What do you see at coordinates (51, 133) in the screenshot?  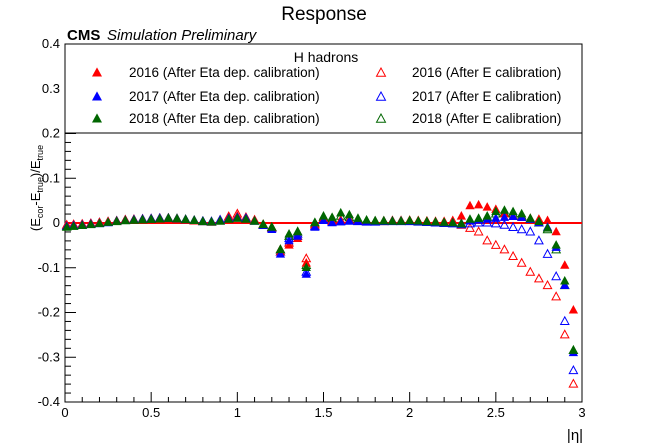 I see `y-tick-label: 0.2` at bounding box center [51, 133].